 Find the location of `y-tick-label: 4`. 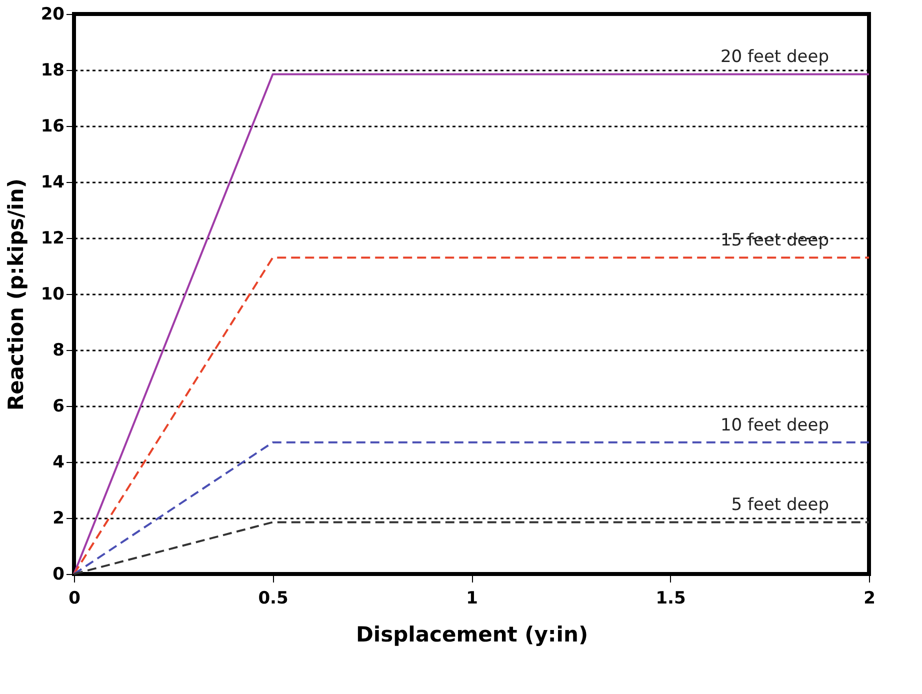

y-tick-label: 4 is located at coordinates (58, 462).